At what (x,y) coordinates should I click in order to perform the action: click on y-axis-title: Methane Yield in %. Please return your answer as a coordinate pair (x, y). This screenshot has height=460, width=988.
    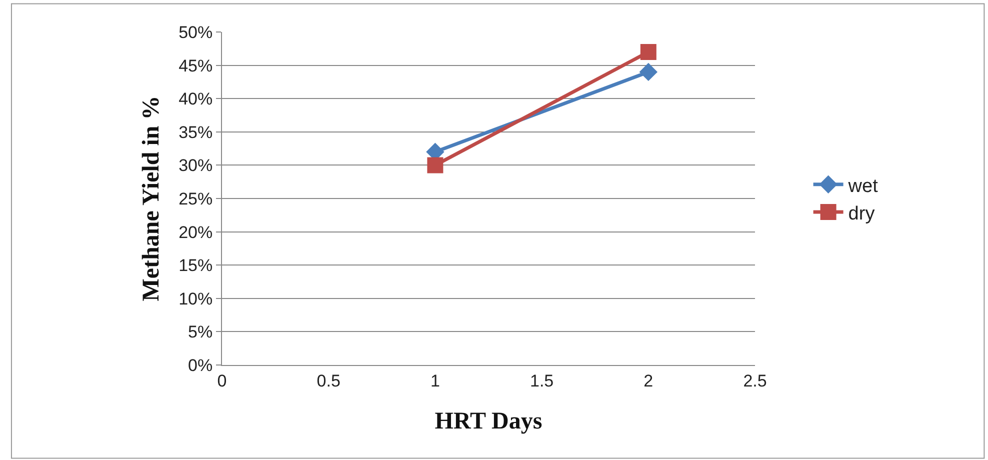
    Looking at the image, I should click on (151, 199).